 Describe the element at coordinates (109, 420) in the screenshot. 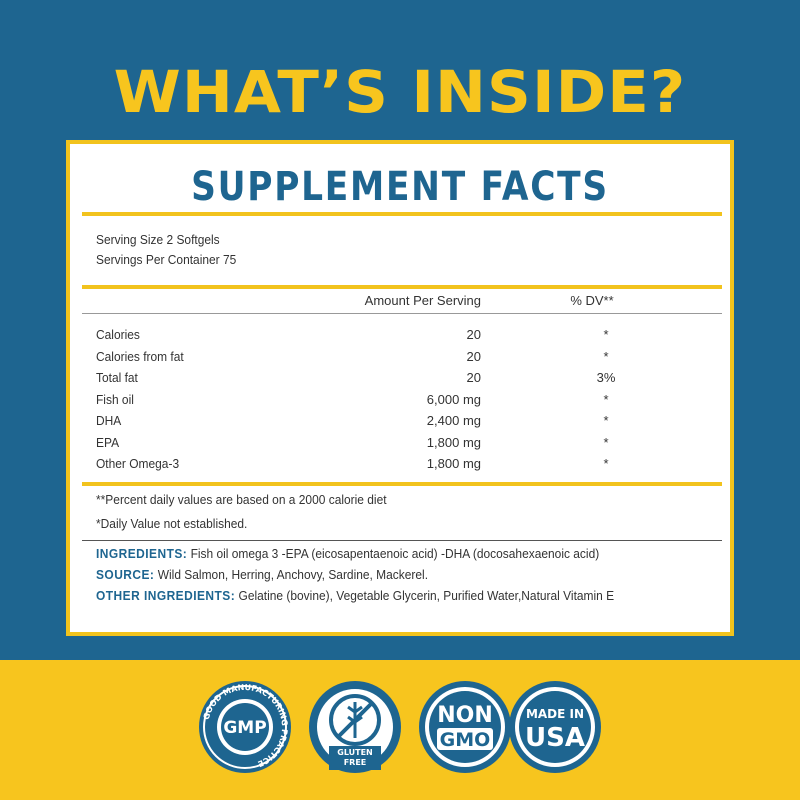

I see `row-label: DHA` at that location.